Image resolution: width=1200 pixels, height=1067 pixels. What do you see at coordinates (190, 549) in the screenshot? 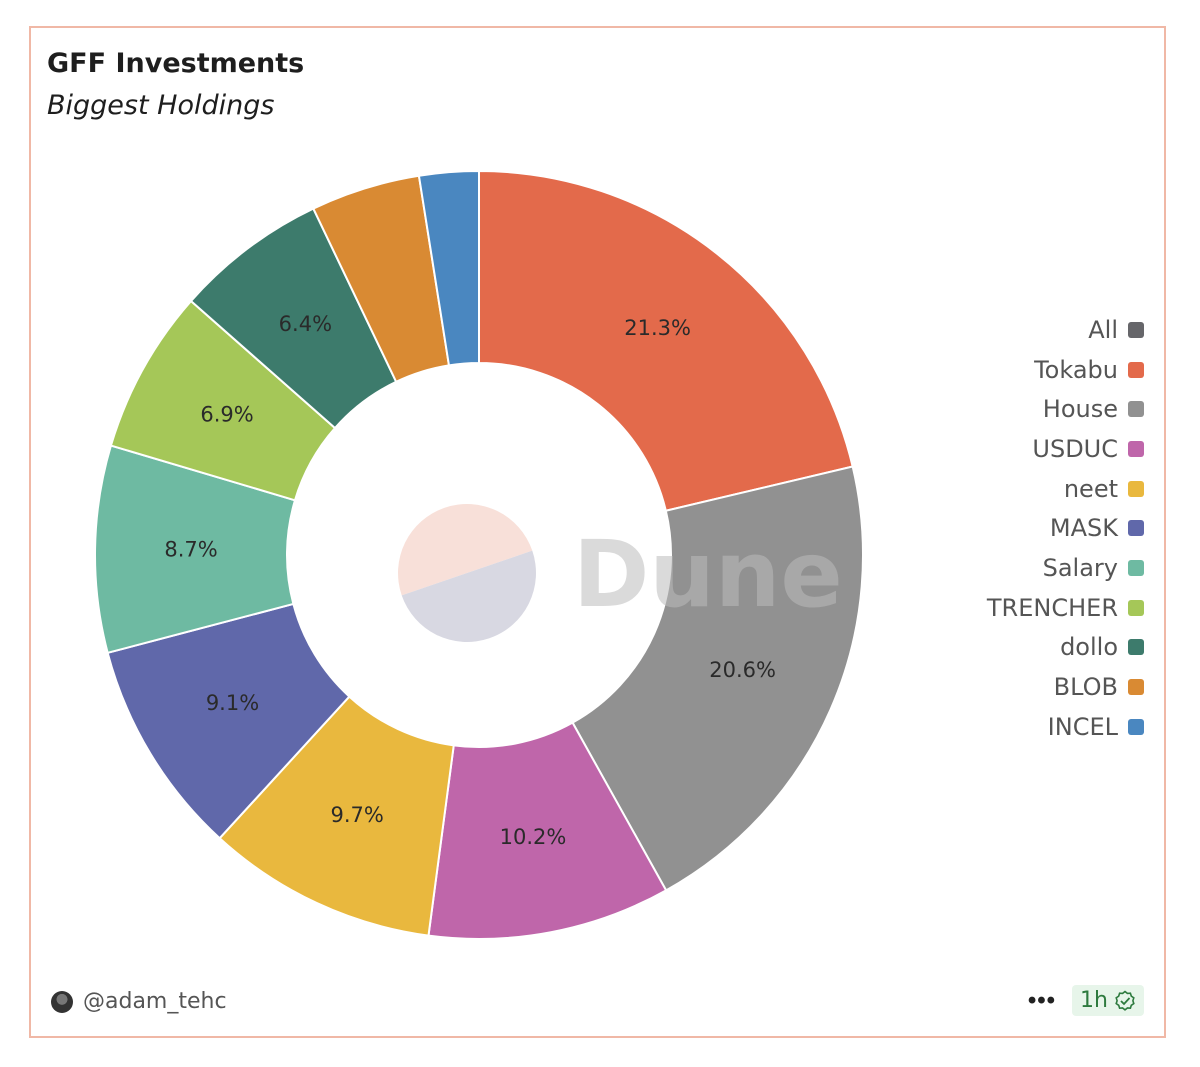
I see `slice-label-salary: 8.7%` at bounding box center [190, 549].